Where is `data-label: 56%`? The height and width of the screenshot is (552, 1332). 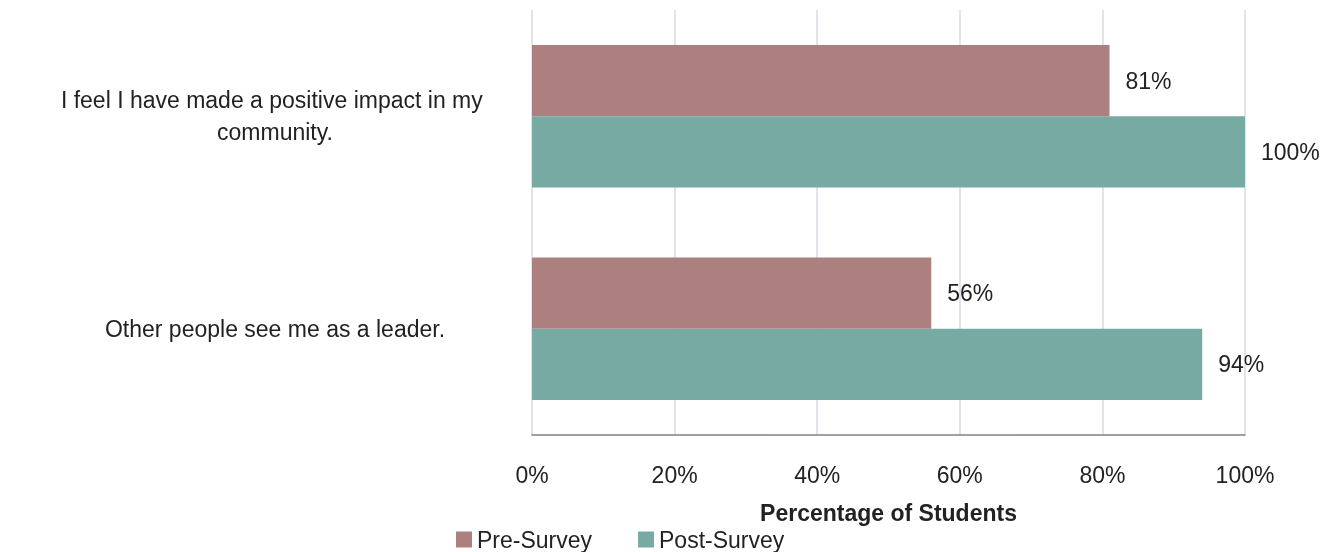
data-label: 56% is located at coordinates (970, 293).